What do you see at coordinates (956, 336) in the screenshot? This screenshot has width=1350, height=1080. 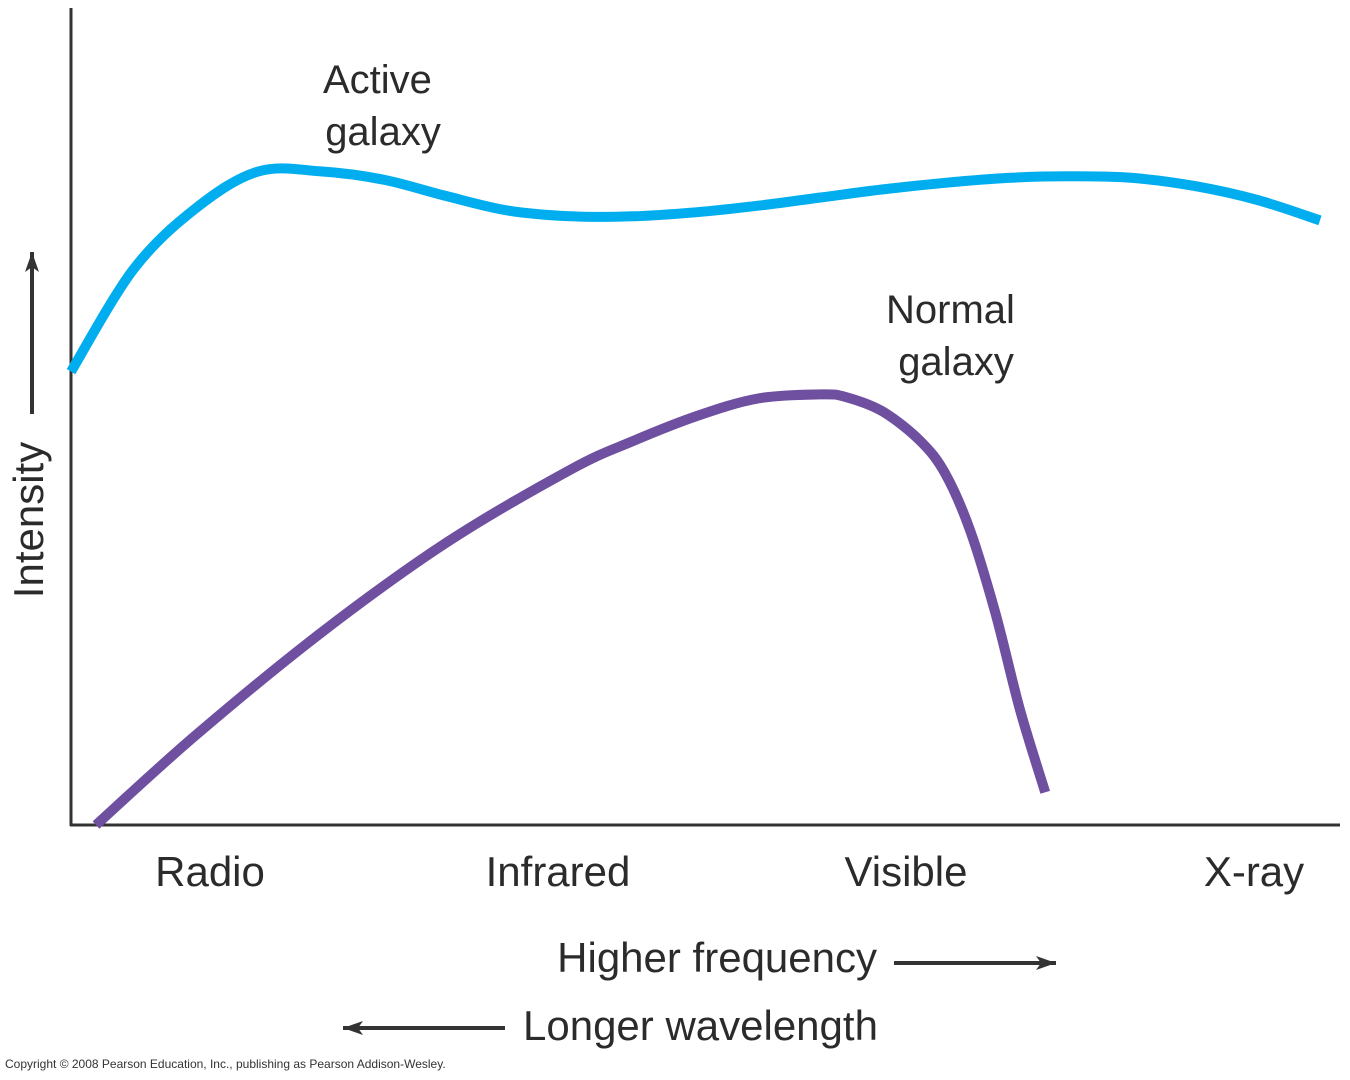 I see `normal-galaxy-label: Normal galaxy` at bounding box center [956, 336].